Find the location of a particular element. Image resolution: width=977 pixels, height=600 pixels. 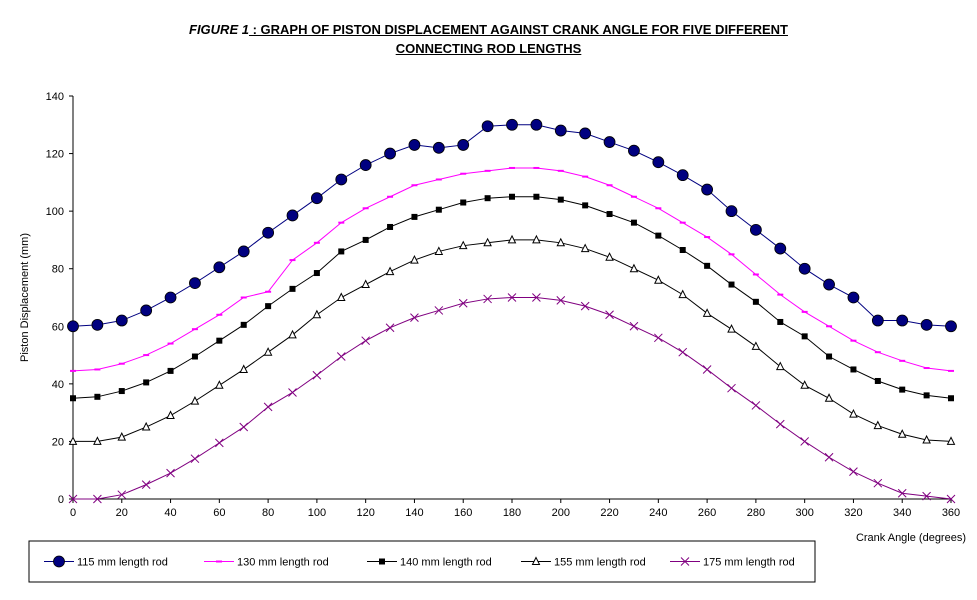

y-axis-label: Piston Displacement (mm) is located at coordinates (25, 297).